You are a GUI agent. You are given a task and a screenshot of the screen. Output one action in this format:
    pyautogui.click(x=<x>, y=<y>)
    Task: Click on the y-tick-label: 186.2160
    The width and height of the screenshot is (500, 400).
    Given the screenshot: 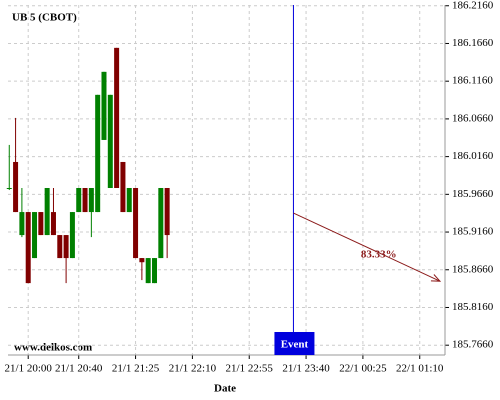 What is the action you would take?
    pyautogui.click(x=473, y=5)
    